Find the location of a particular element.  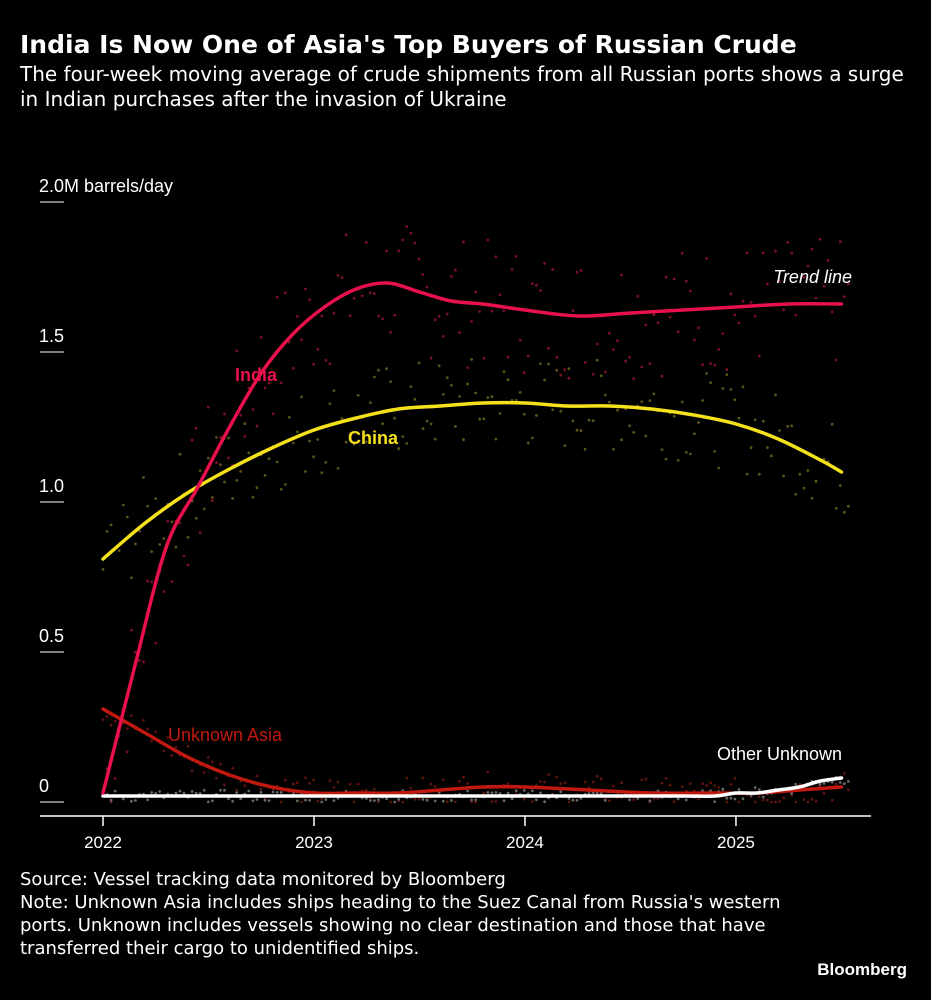

y-tick-label: 1.5 is located at coordinates (51, 336).